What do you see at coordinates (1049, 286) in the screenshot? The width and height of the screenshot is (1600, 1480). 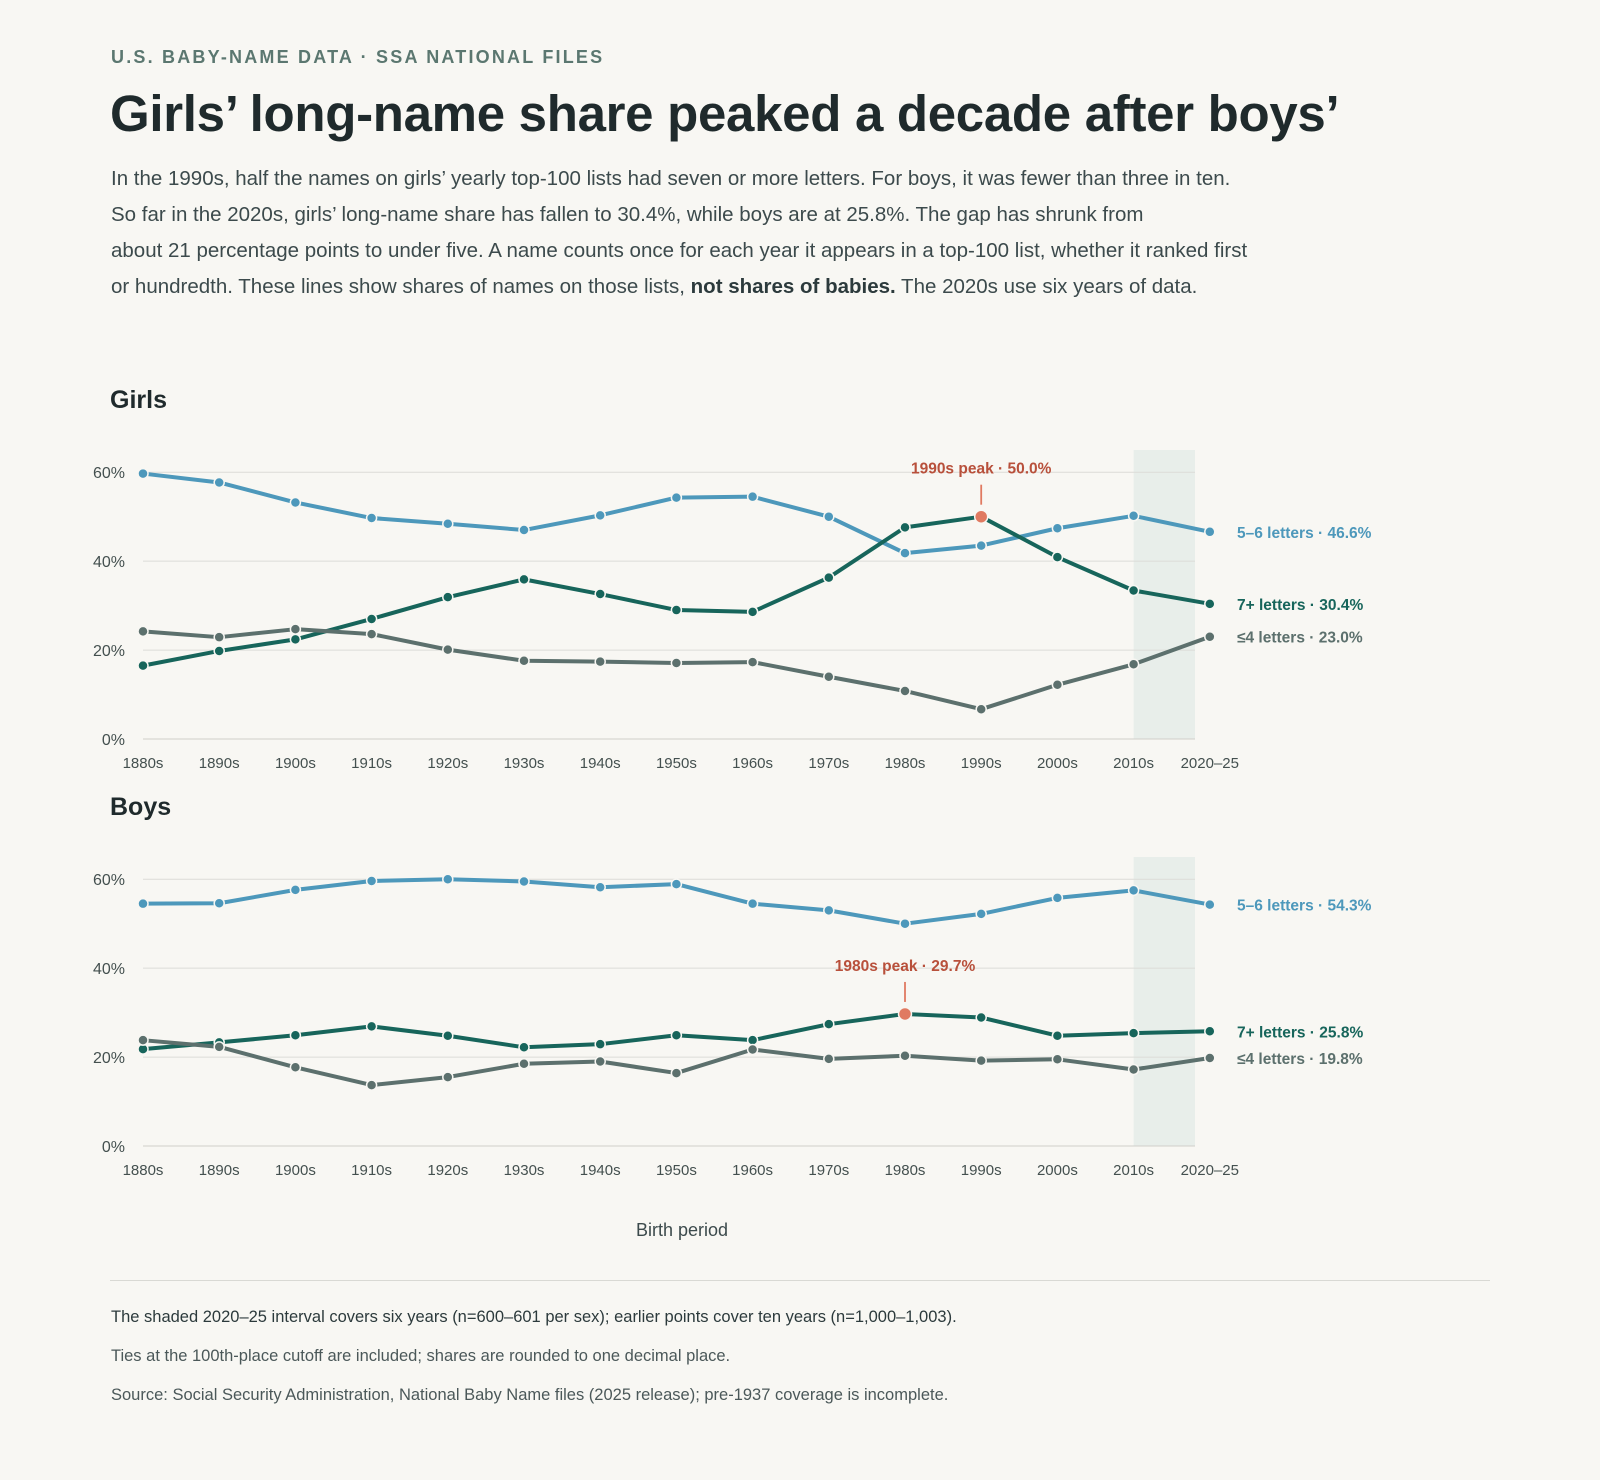 I see `dek-text: The 2020s use six years of data.` at bounding box center [1049, 286].